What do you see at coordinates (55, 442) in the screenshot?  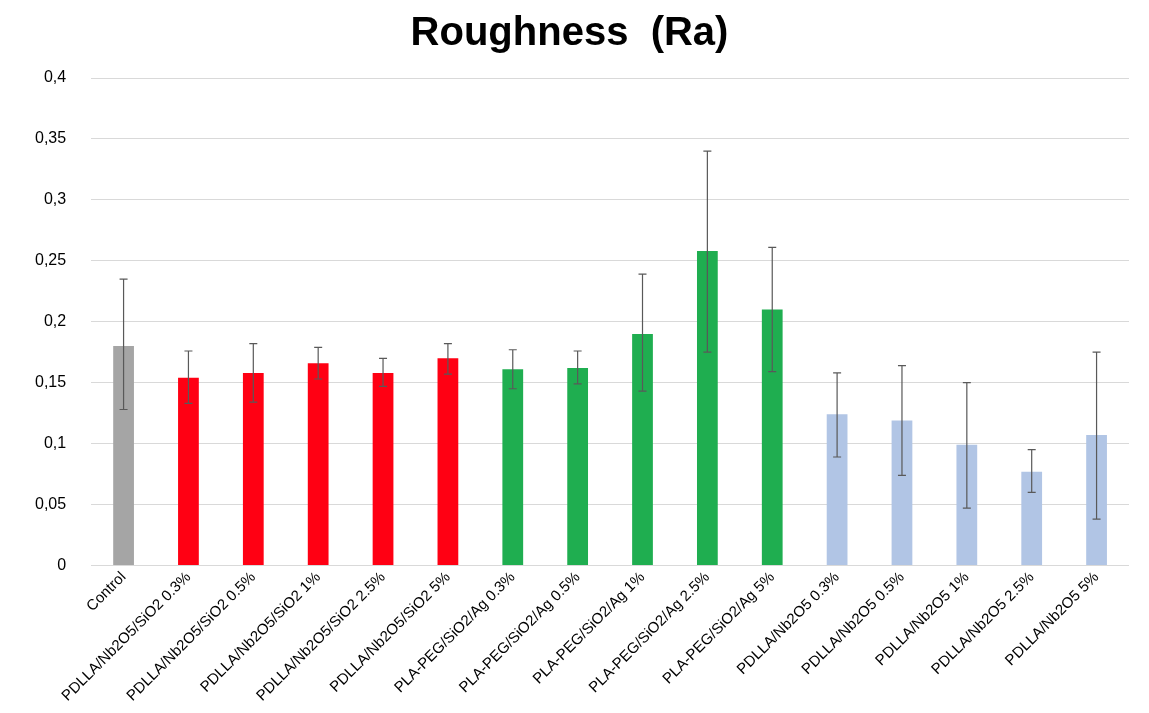 I see `y-tick-label: 0,1` at bounding box center [55, 442].